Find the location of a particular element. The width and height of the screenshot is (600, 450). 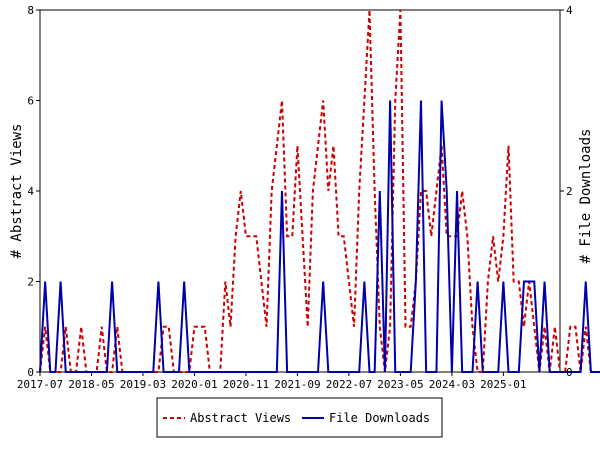

x-tick-label: 2024-03 is located at coordinates (452, 384).